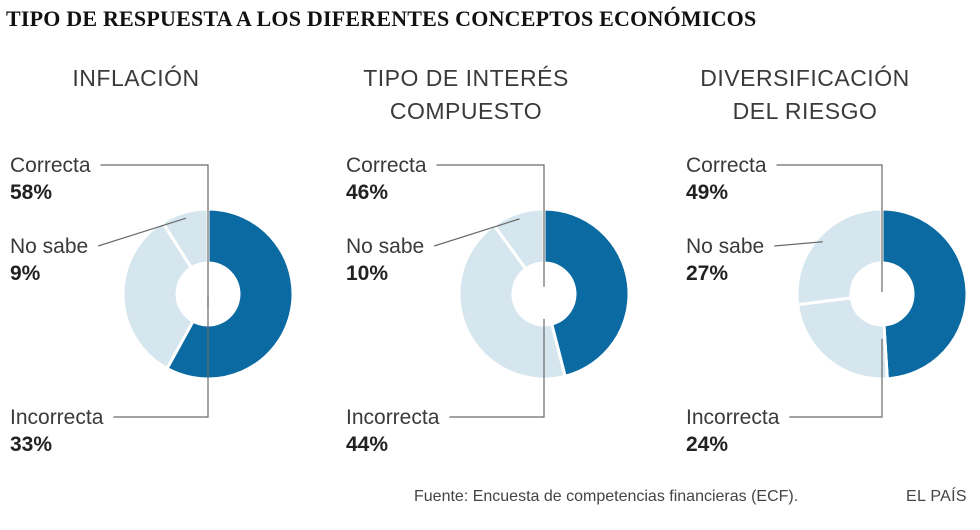 This screenshot has height=530, width=980. I want to click on slice-value-no-sabe: 27%, so click(707, 273).